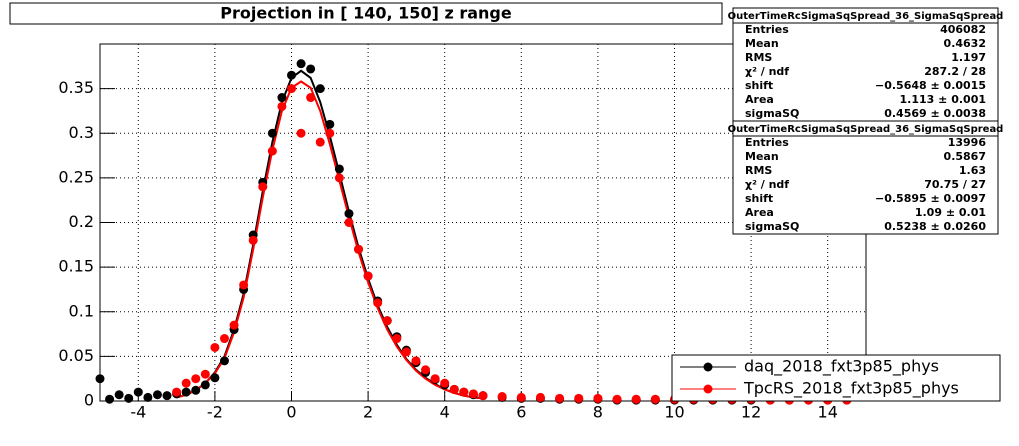 The height and width of the screenshot is (446, 1019). Describe the element at coordinates (758, 170) in the screenshot. I see `stats-label: RMS` at that location.